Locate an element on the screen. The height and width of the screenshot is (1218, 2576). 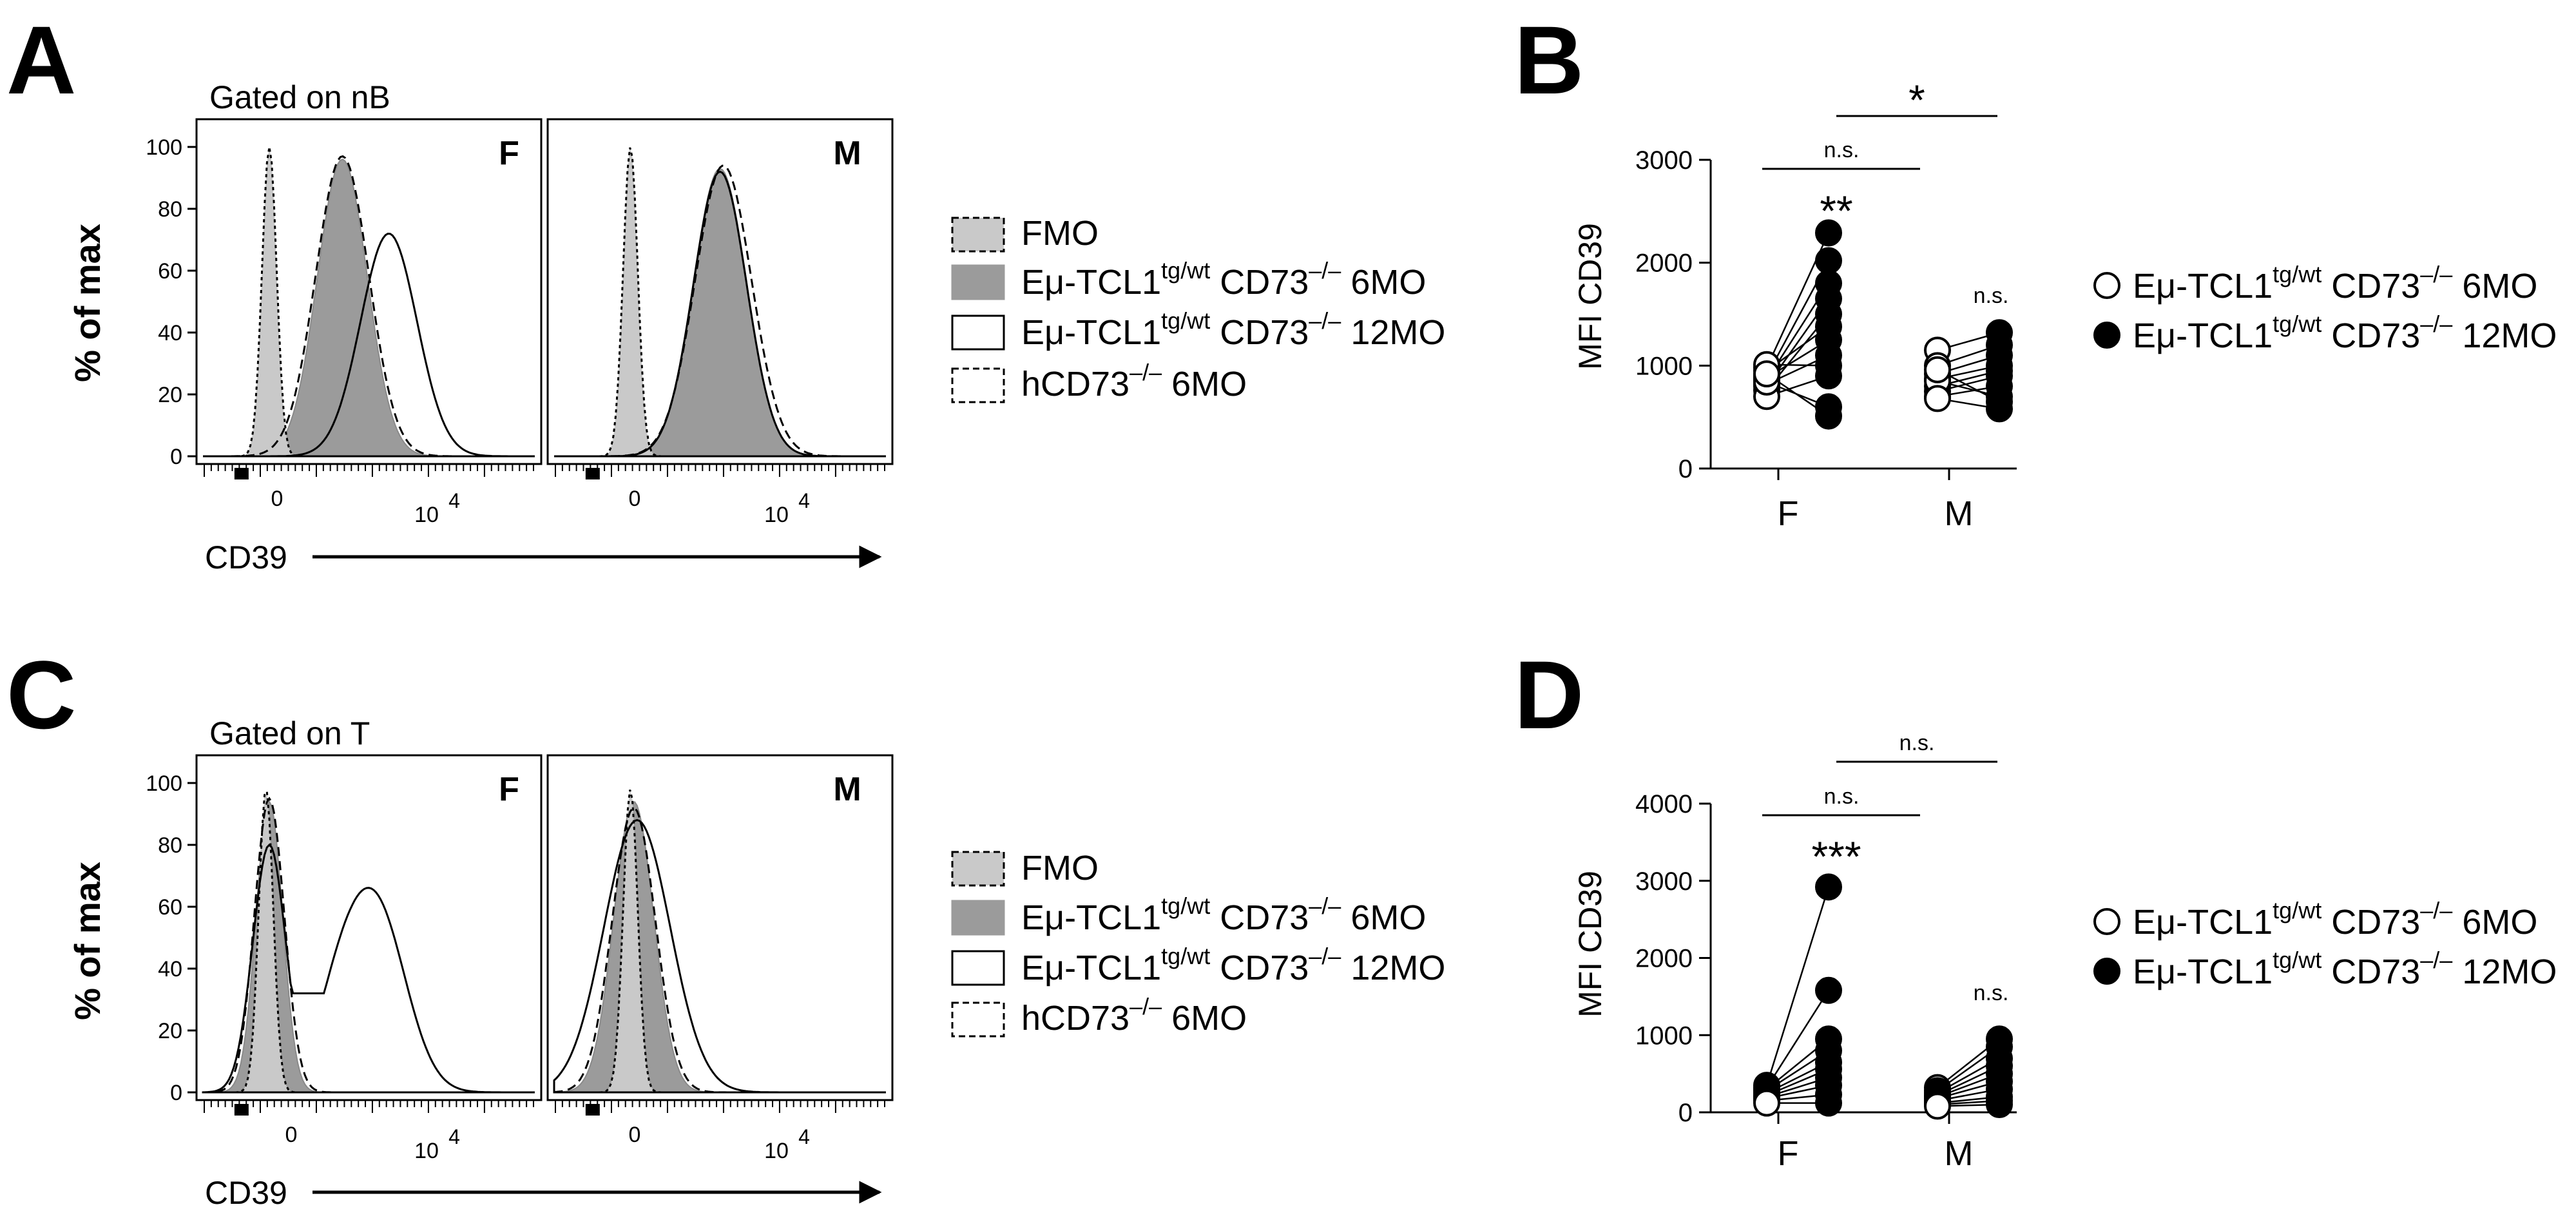
bracket-low-label-d: n.s. is located at coordinates (1842, 797).